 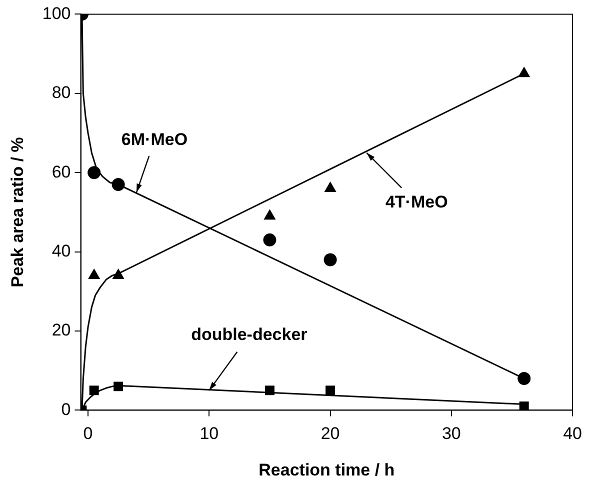 I want to click on y-tick-label: 80, so click(x=61, y=92).